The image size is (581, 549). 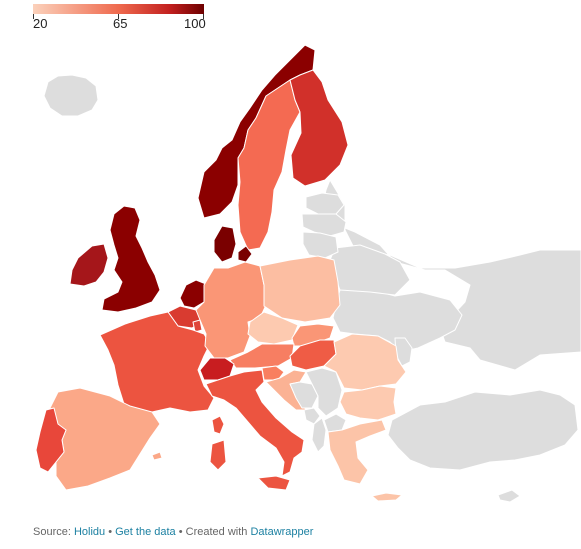 I want to click on country-luxembourg, so click(x=197, y=326).